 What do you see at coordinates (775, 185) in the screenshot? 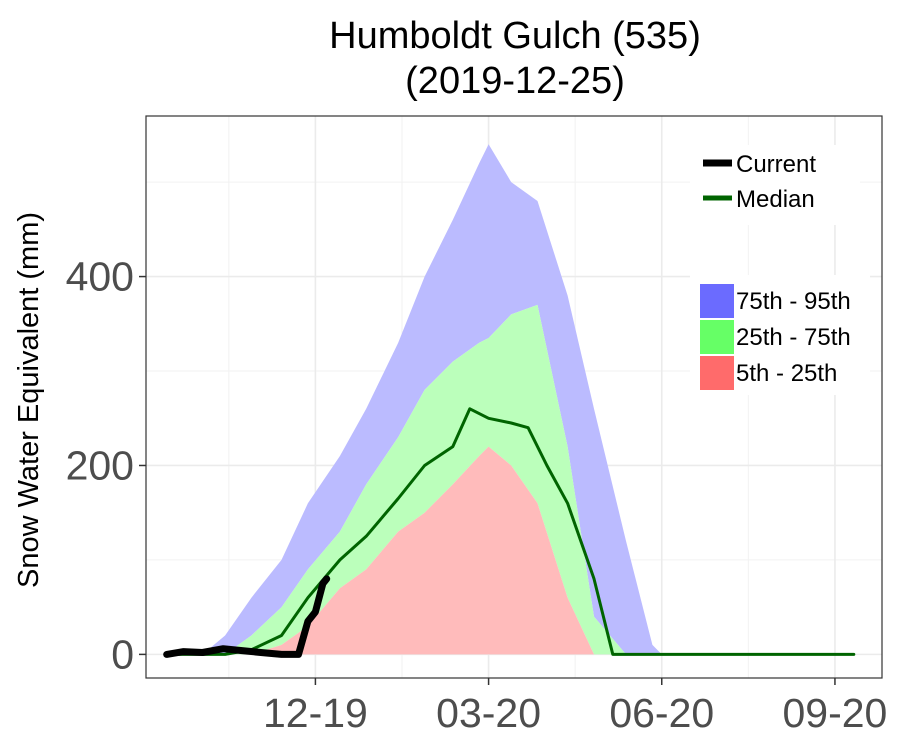
I see `legend-lines-box` at bounding box center [775, 185].